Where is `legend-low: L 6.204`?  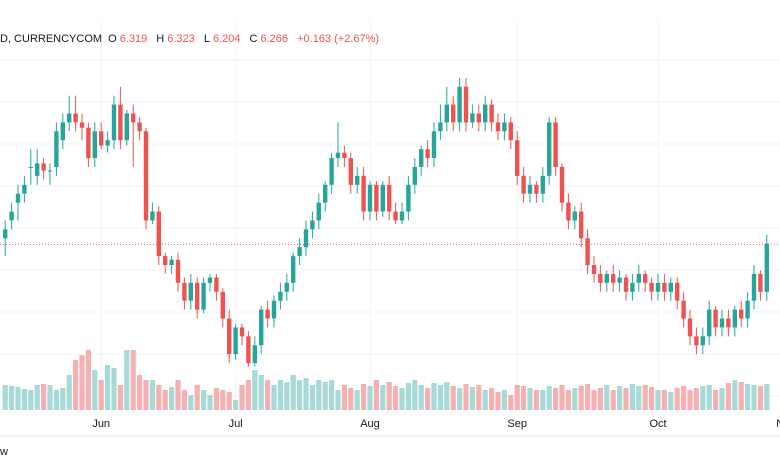
legend-low: L 6.204 is located at coordinates (222, 39).